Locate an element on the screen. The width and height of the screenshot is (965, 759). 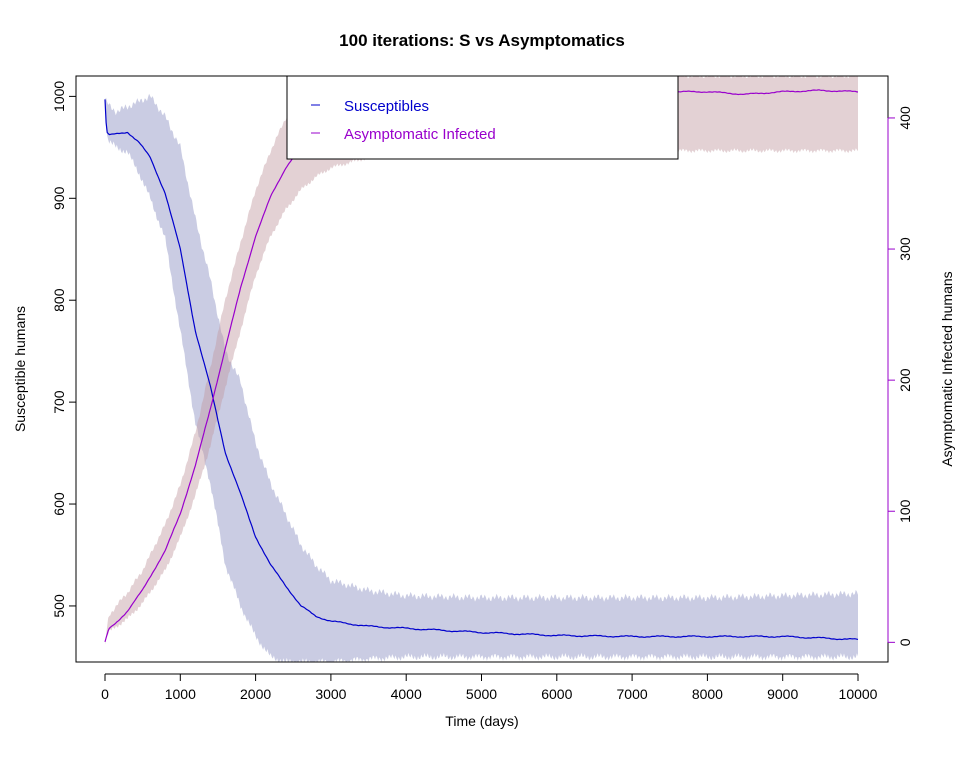
y-left-tick-label: 900 is located at coordinates (59, 198).